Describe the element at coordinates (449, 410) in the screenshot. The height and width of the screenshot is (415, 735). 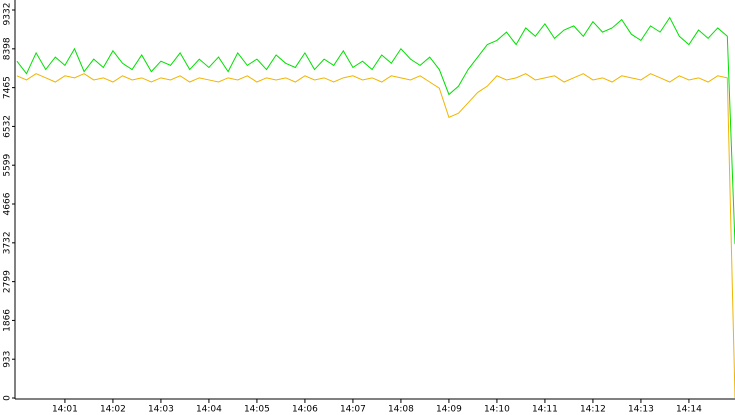
I see `x-tick-label: 14:09` at that location.